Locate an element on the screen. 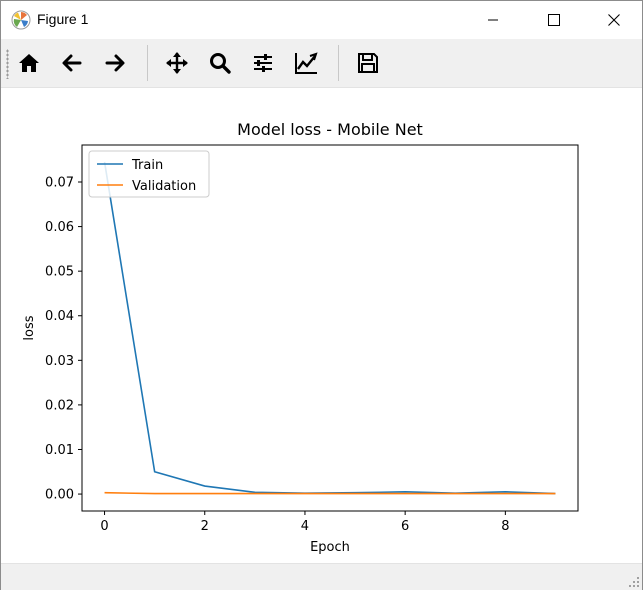 This screenshot has width=643, height=590. arrow-left-icon is located at coordinates (72, 63).